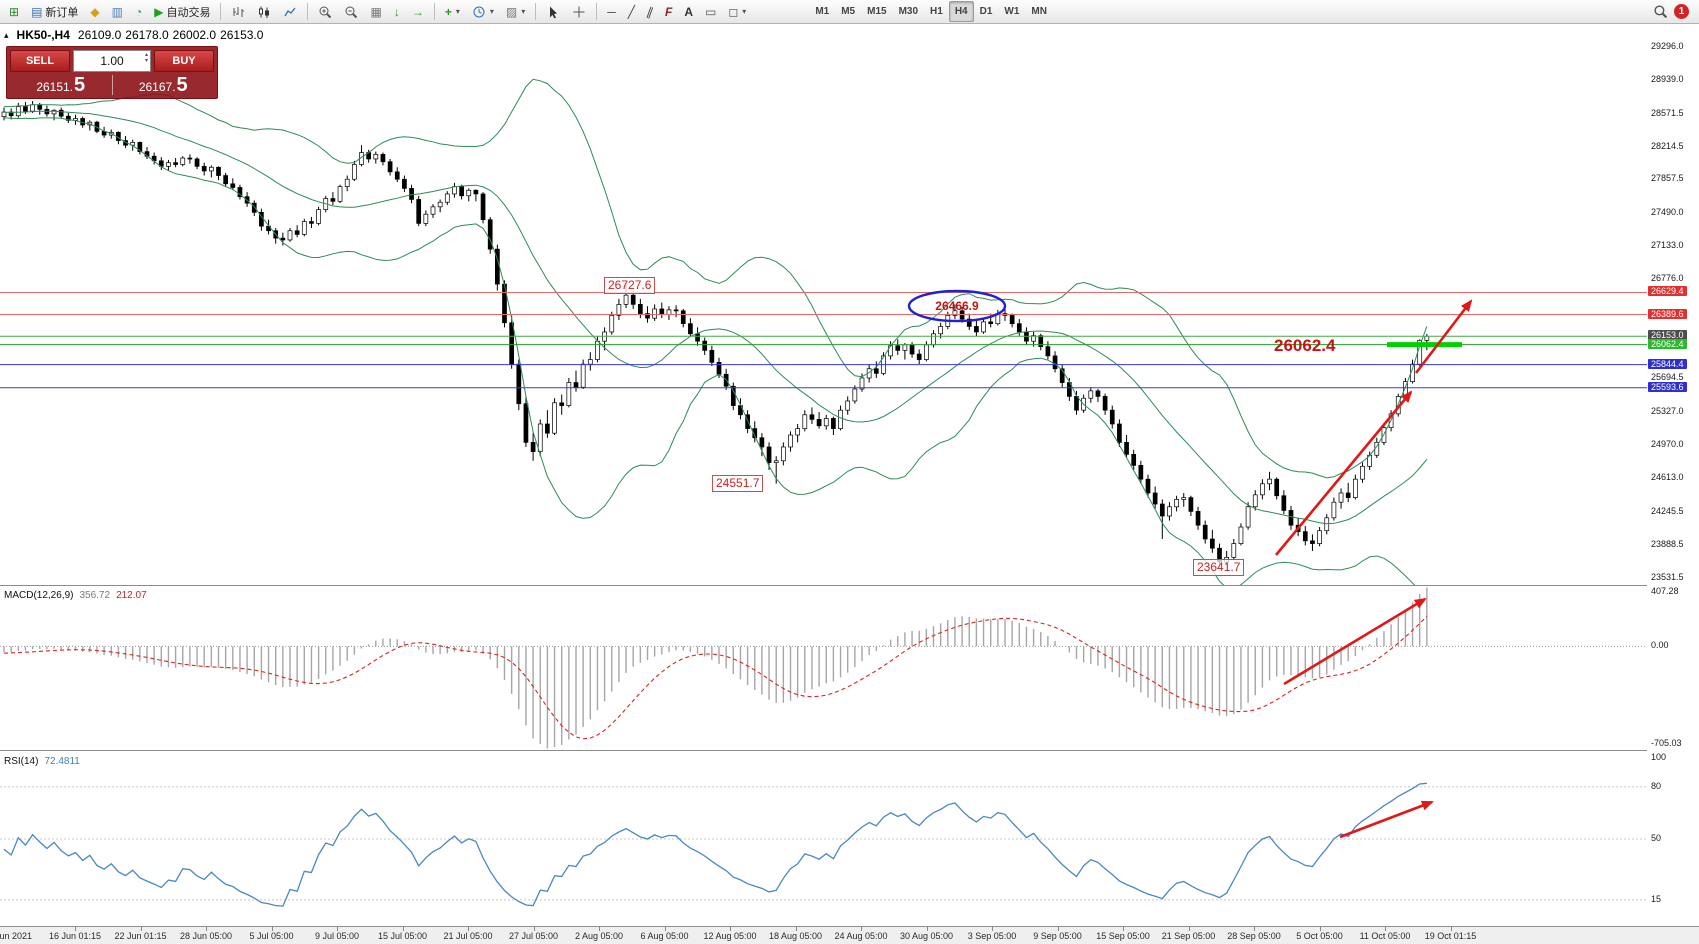 This screenshot has height=944, width=1699. Describe the element at coordinates (738, 483) in the screenshot. I see `price-annotation: 24551.7` at that location.